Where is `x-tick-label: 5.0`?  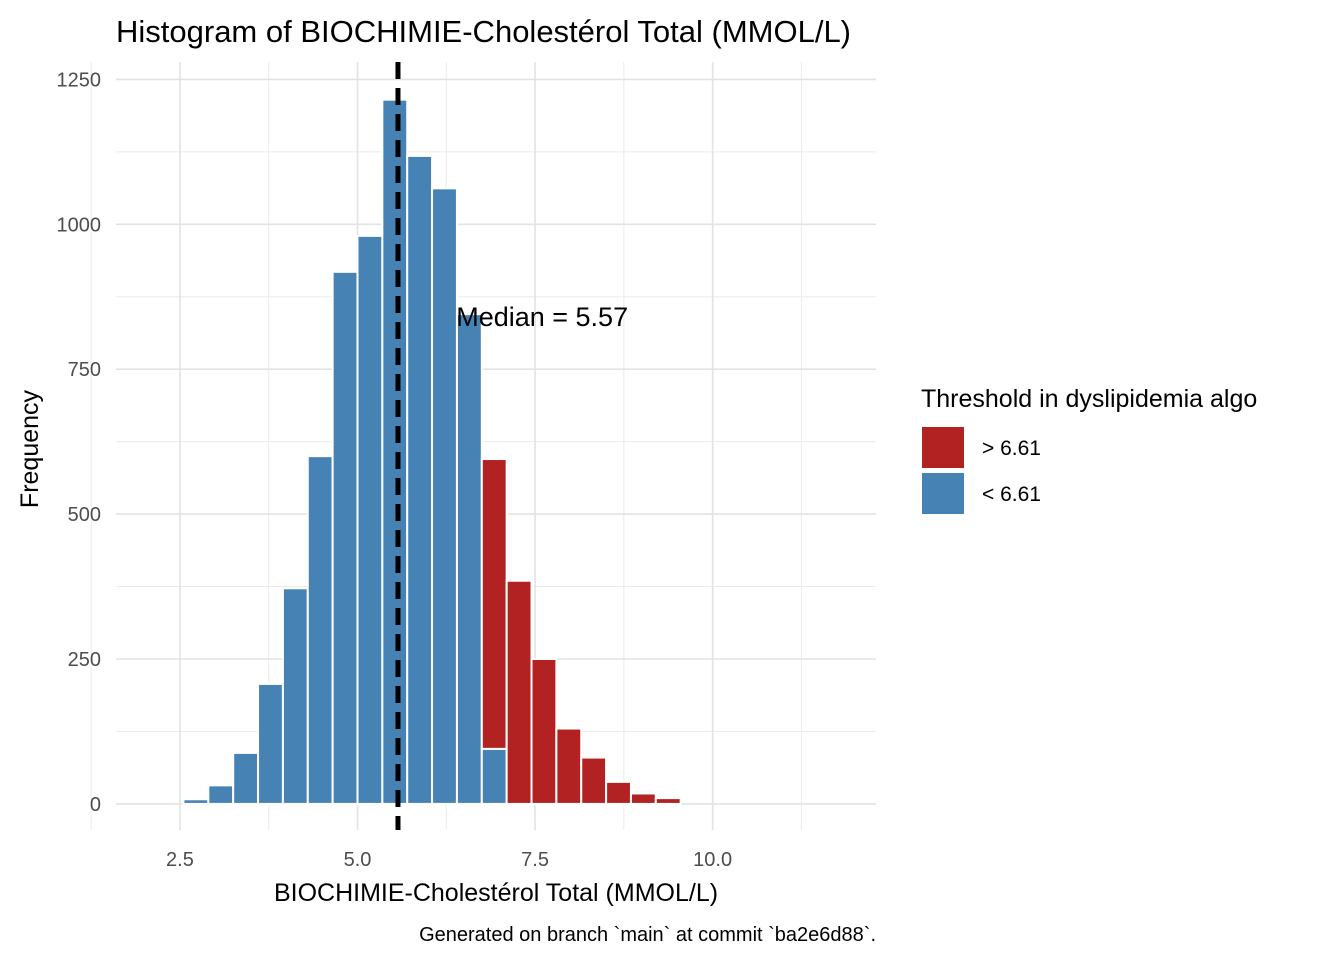 x-tick-label: 5.0 is located at coordinates (358, 860).